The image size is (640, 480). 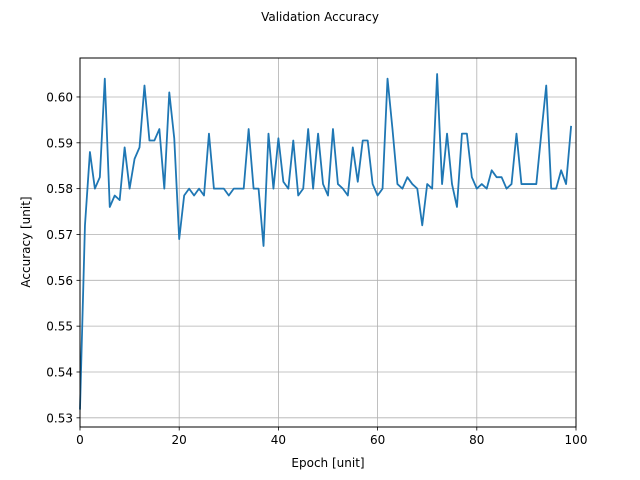 I want to click on y-tick-label: 0.55, so click(x=59, y=327).